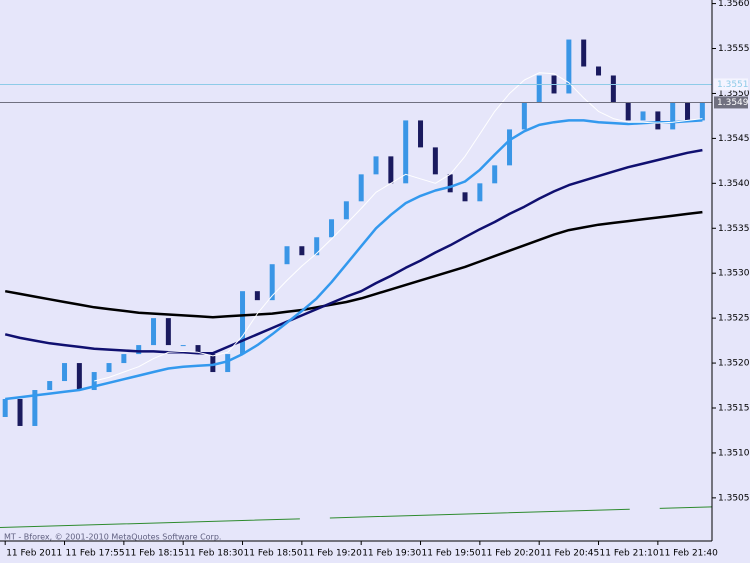  What do you see at coordinates (356, 517) in the screenshot?
I see `trendline` at bounding box center [356, 517].